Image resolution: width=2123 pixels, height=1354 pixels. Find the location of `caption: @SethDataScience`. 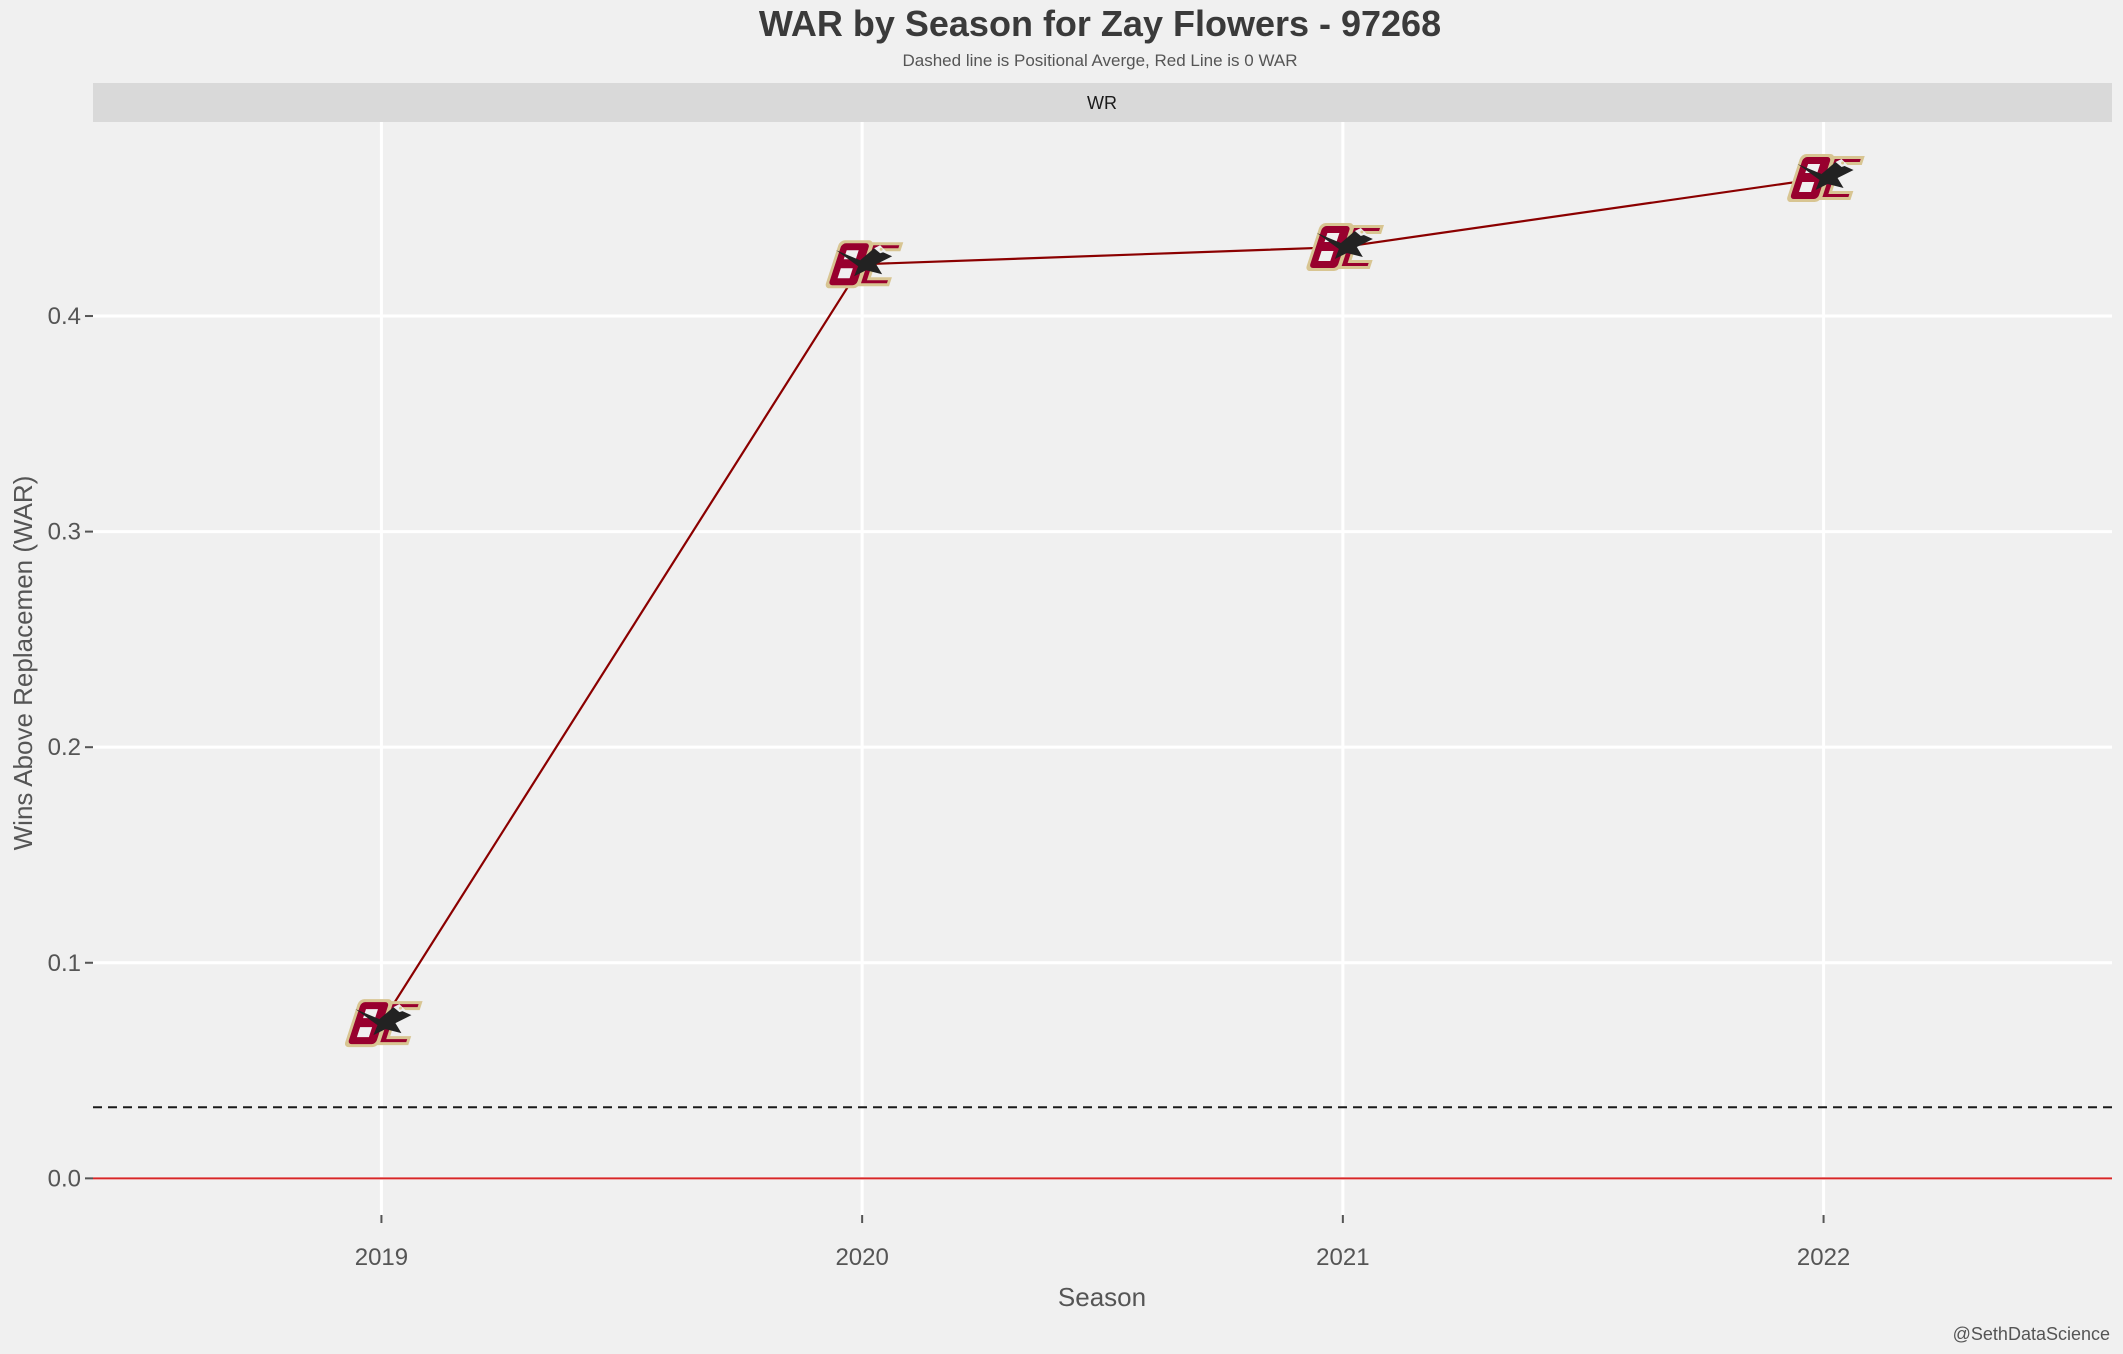

caption: @SethDataScience is located at coordinates (2031, 1334).